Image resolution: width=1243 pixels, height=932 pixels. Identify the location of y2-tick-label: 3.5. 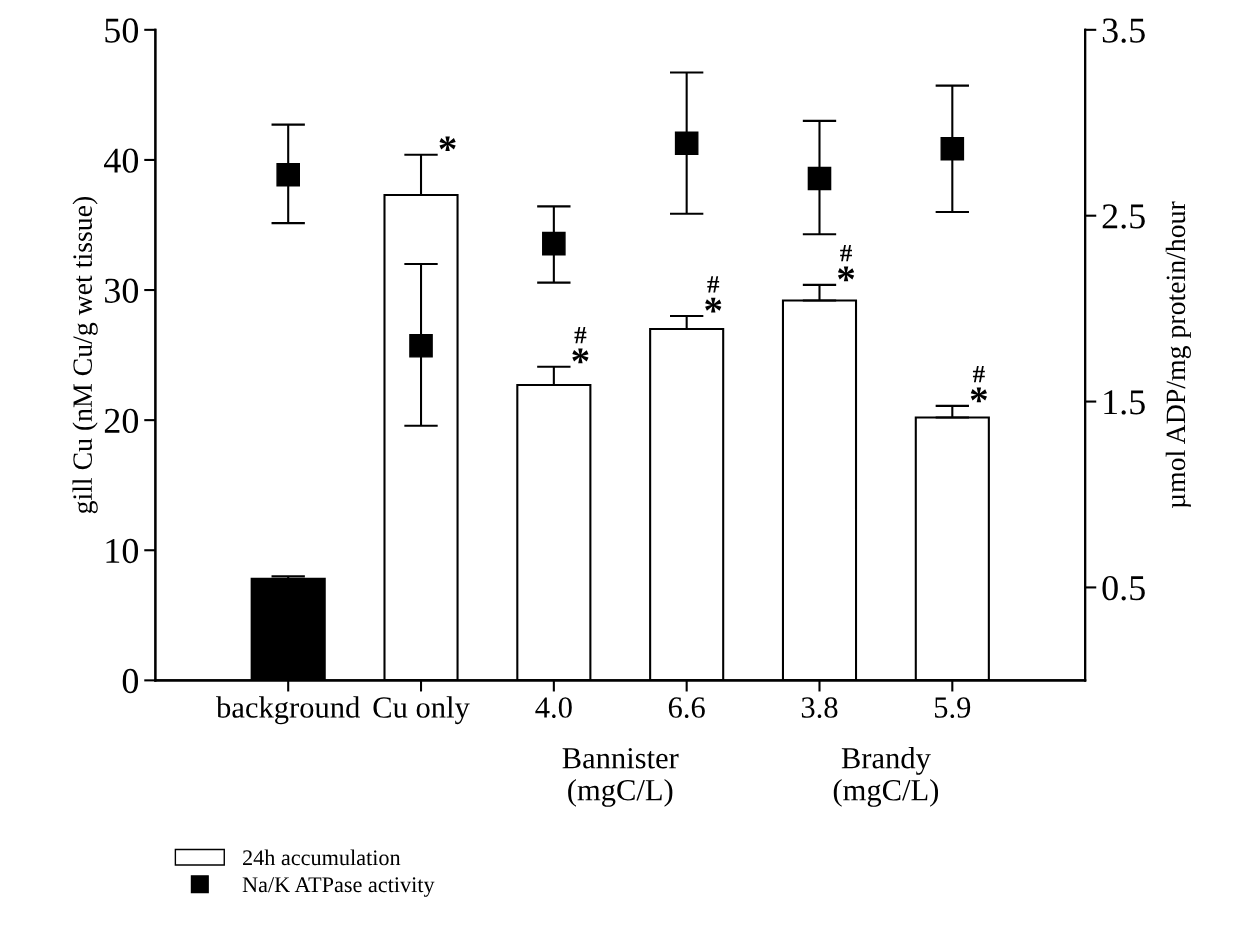
(1123, 30).